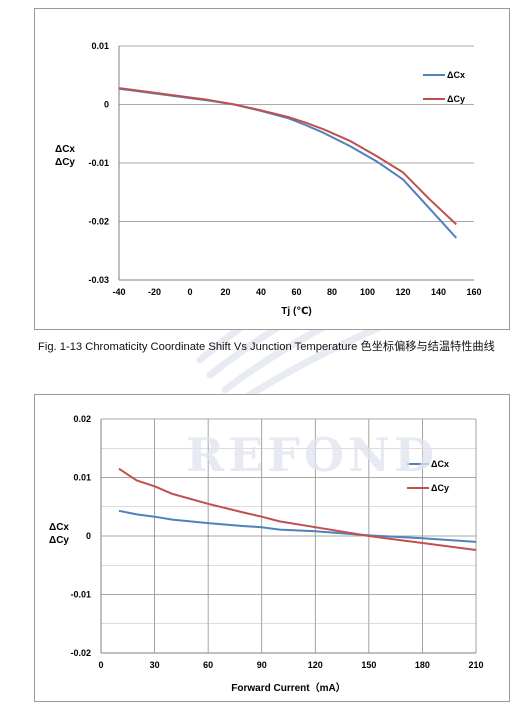  Describe the element at coordinates (332, 292) in the screenshot. I see `x-tick-label: 80` at that location.